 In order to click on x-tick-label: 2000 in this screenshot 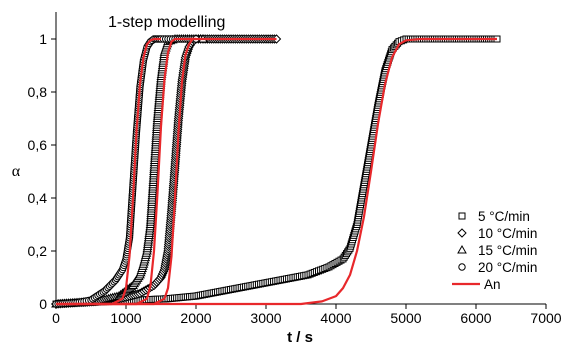, I will do `click(195, 318)`.